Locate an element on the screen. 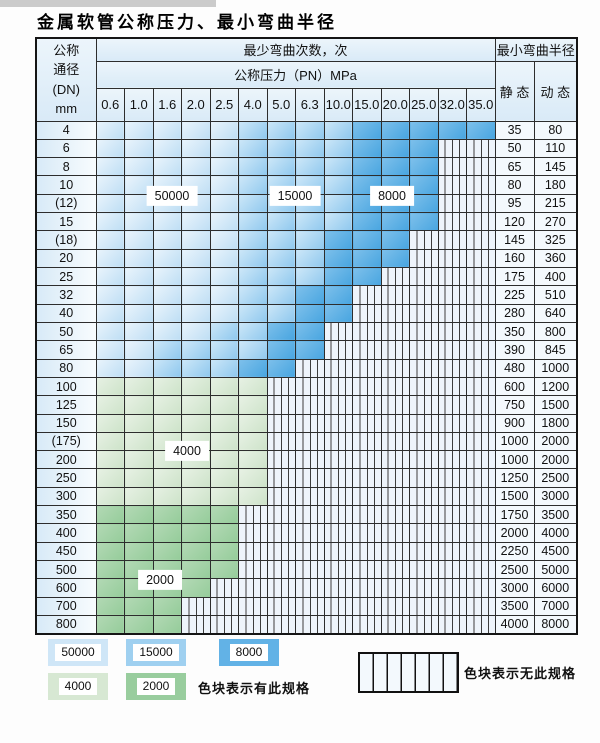 The height and width of the screenshot is (743, 600). bend-cycles-header: 最少弯曲次数，次 is located at coordinates (295, 49).